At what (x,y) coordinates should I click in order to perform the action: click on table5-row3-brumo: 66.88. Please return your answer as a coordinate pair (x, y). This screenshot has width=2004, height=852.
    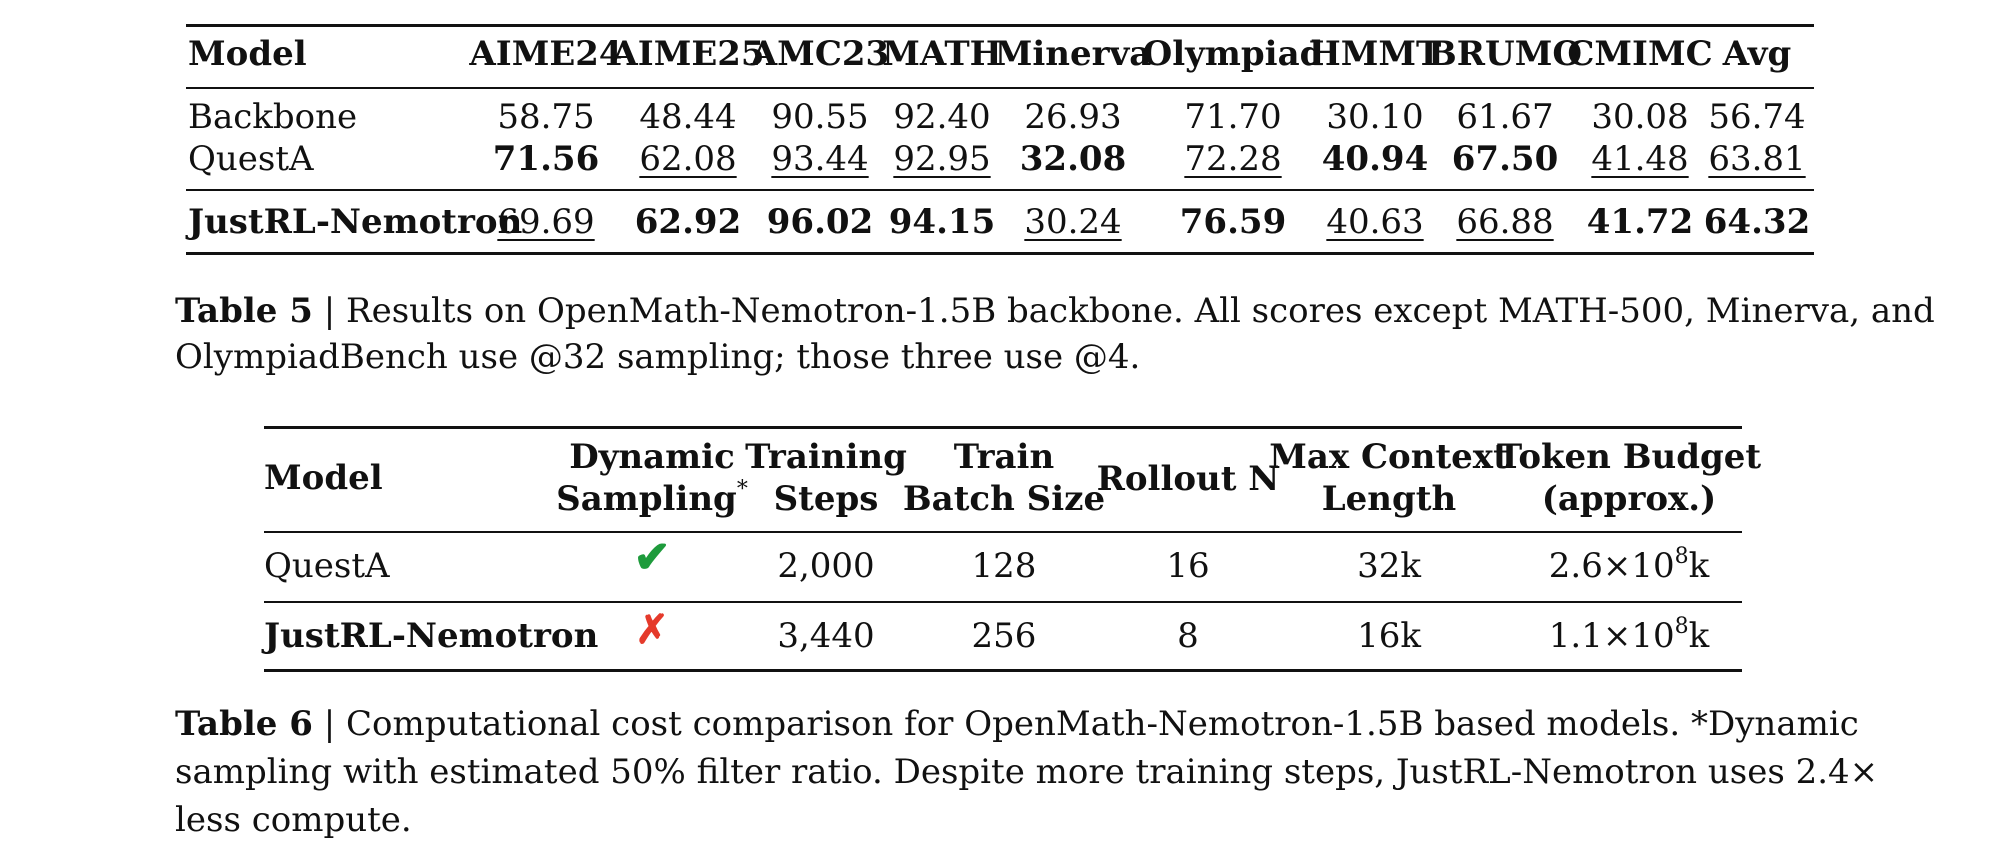
    Looking at the image, I should click on (1505, 222).